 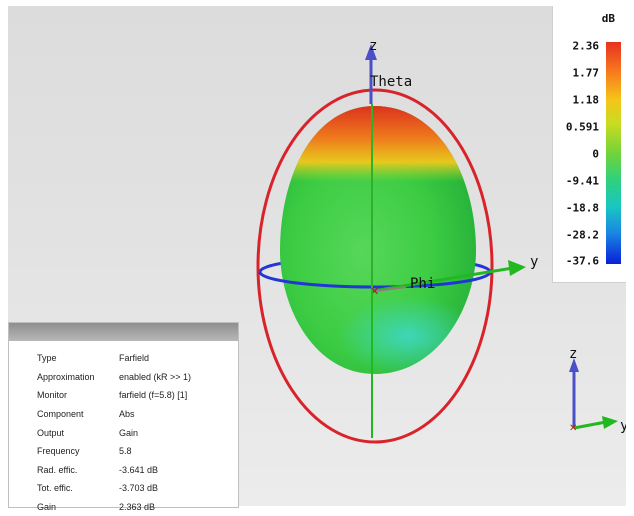 I want to click on info-value: enabled (kR >> 1), so click(x=155, y=376).